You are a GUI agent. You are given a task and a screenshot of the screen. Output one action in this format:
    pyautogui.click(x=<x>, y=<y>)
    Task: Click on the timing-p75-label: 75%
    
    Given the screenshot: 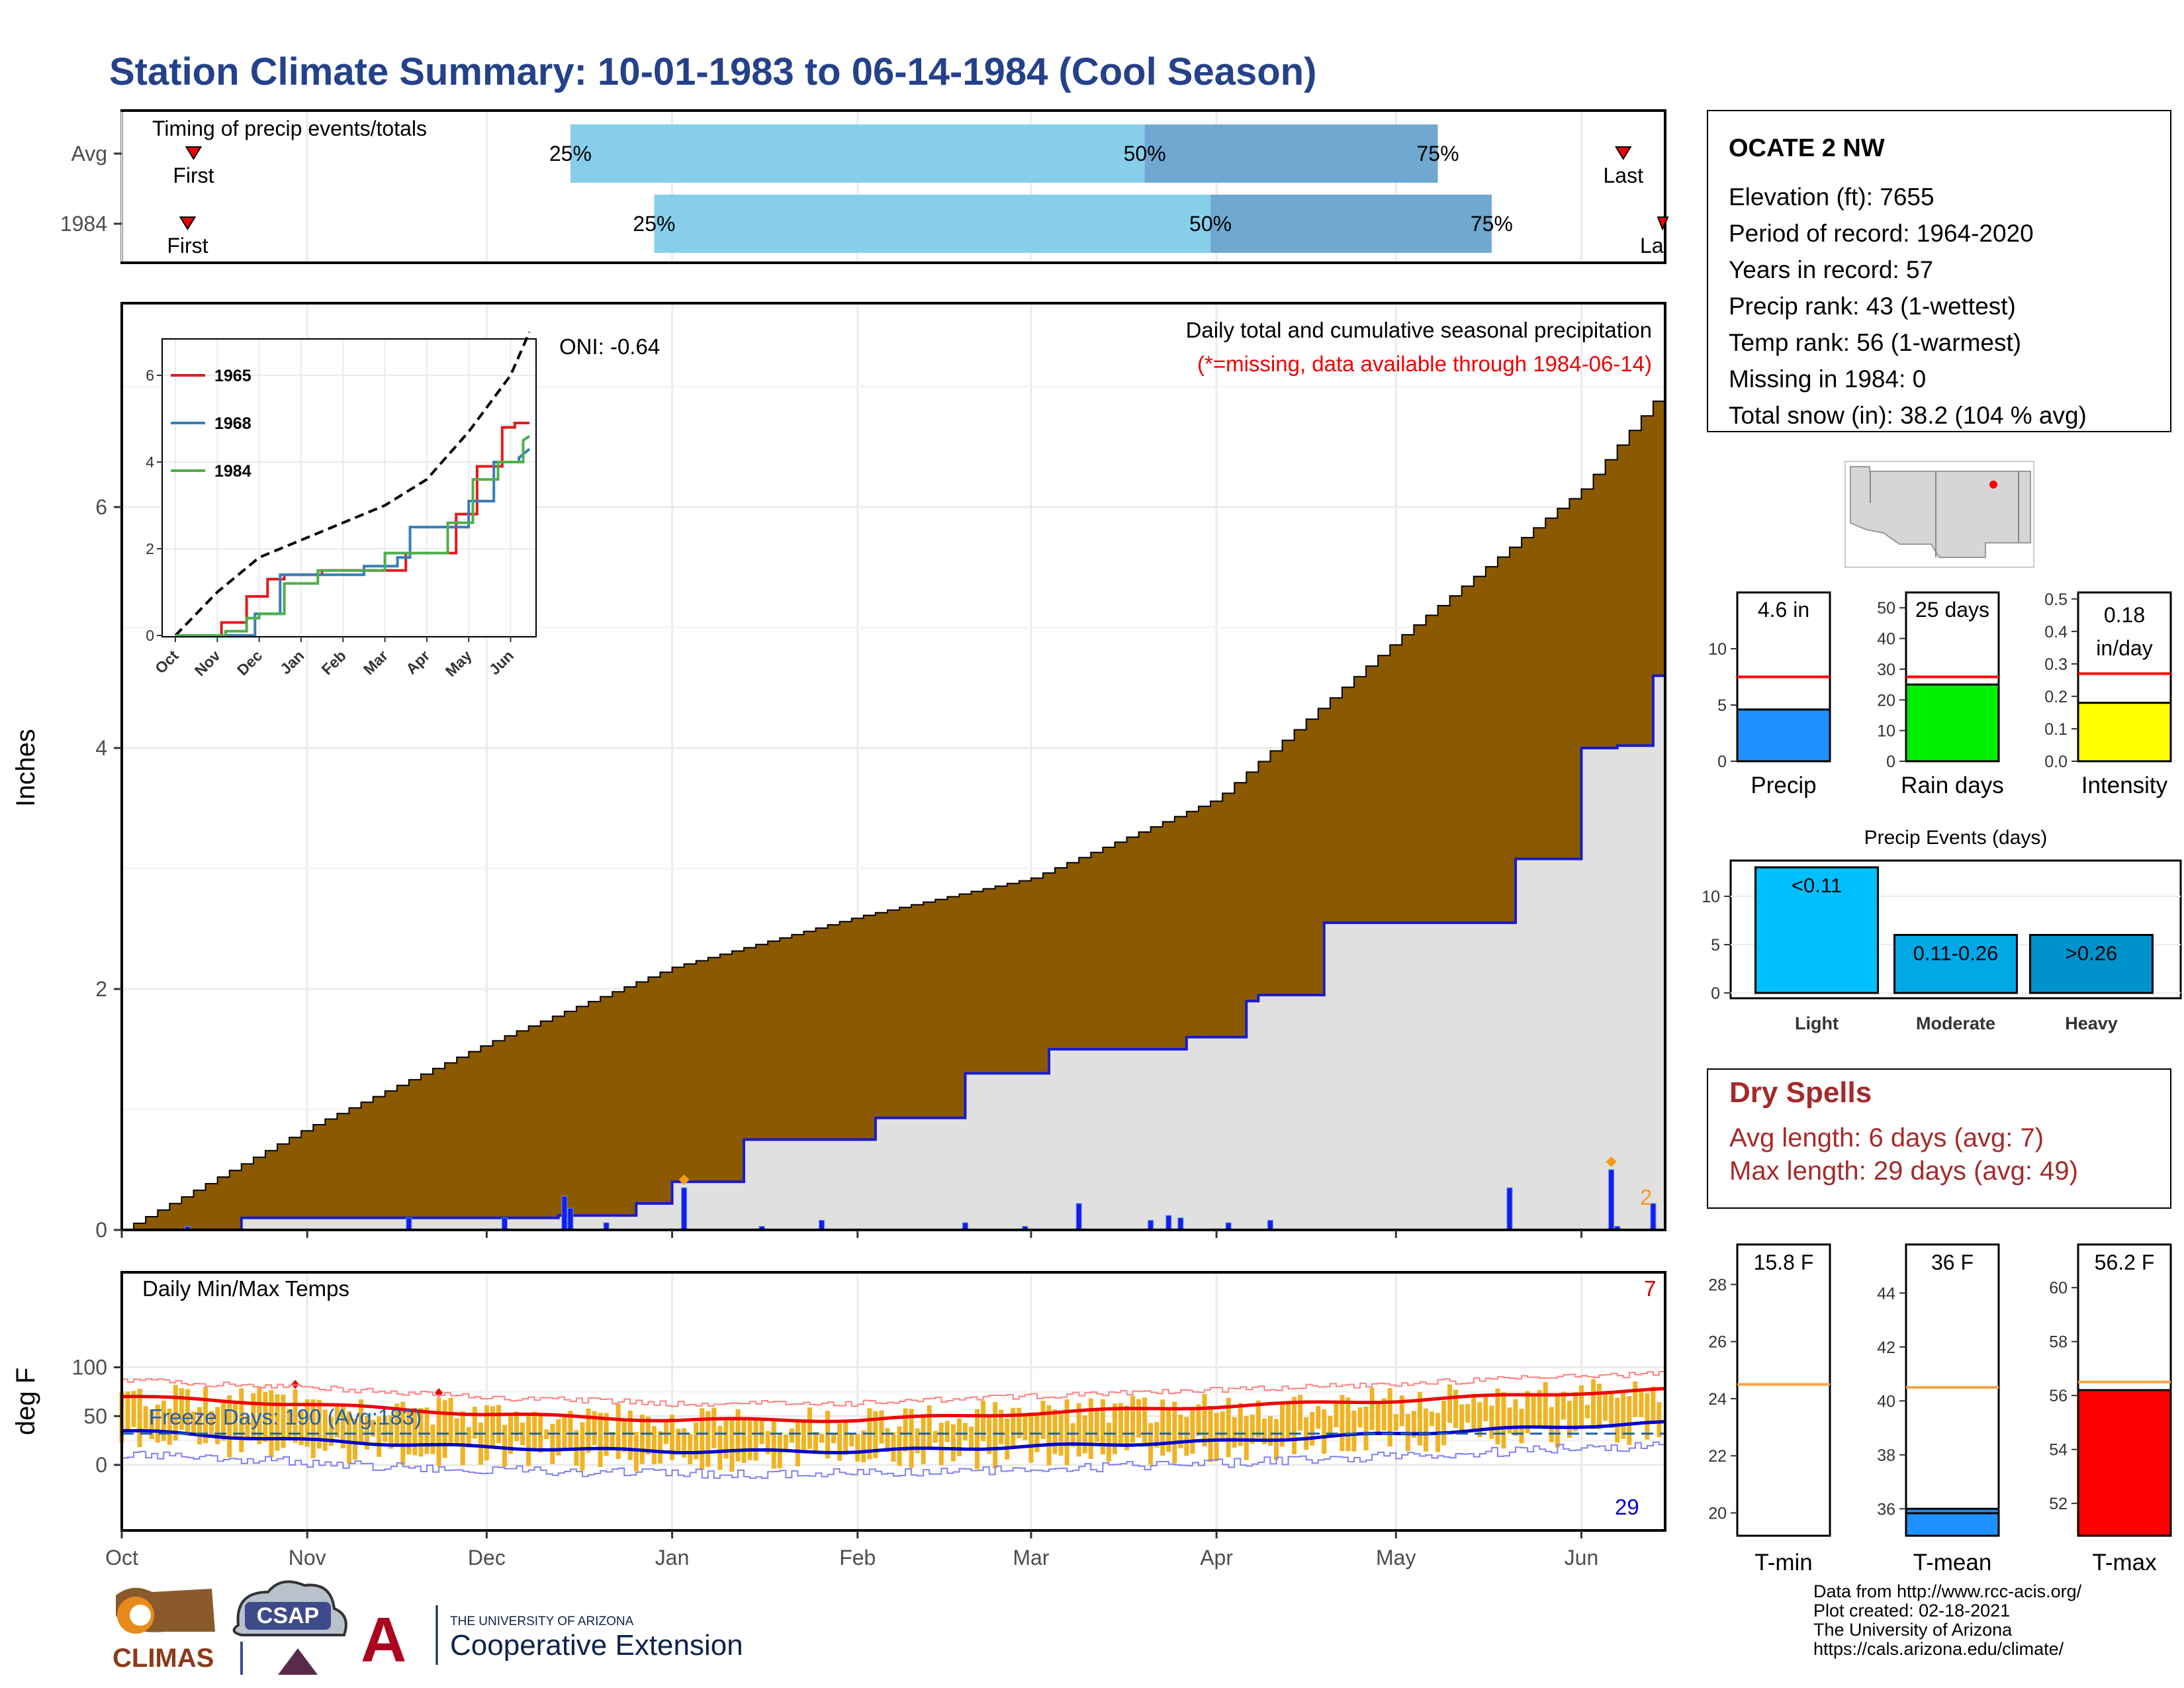 What is the action you would take?
    pyautogui.click(x=1492, y=224)
    